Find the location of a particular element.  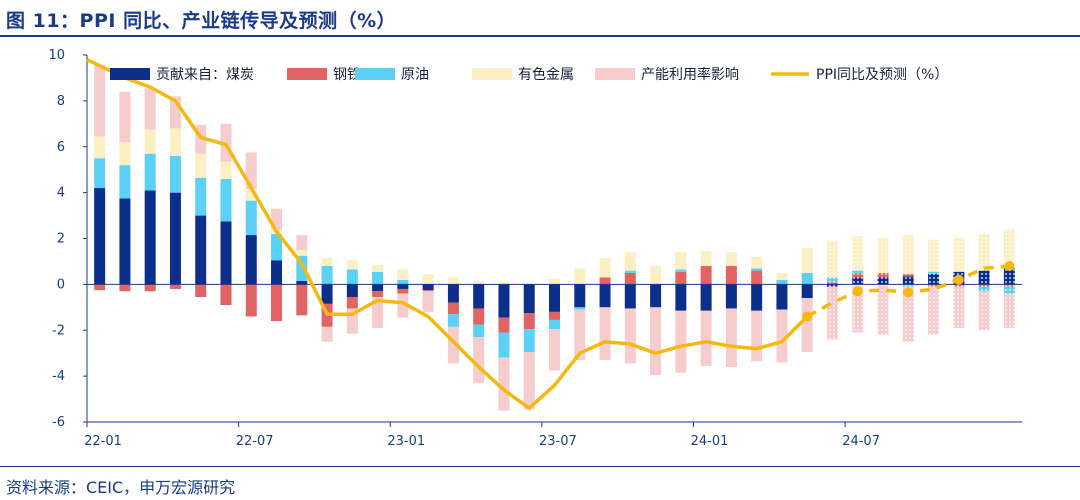

legend-swatch-coal is located at coordinates (130, 74).